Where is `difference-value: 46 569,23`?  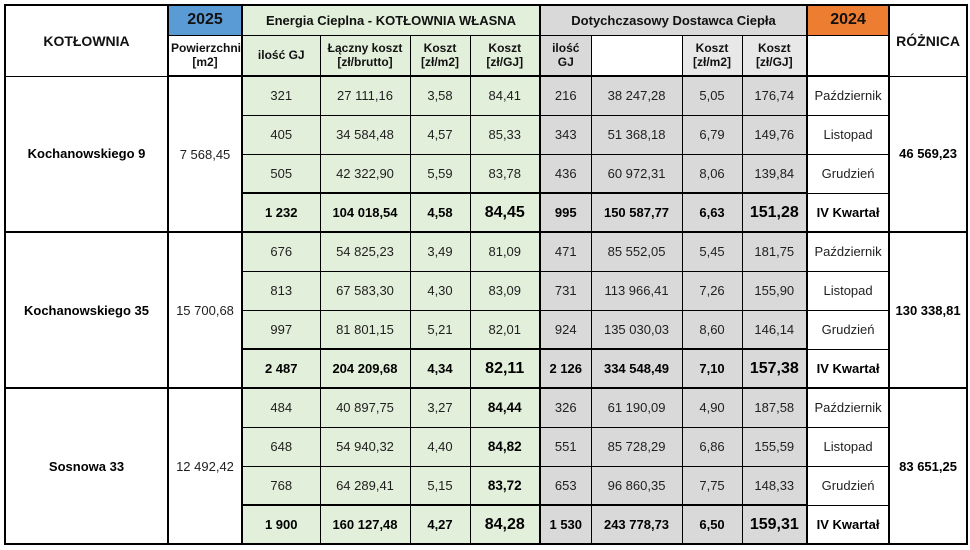 difference-value: 46 569,23 is located at coordinates (928, 154).